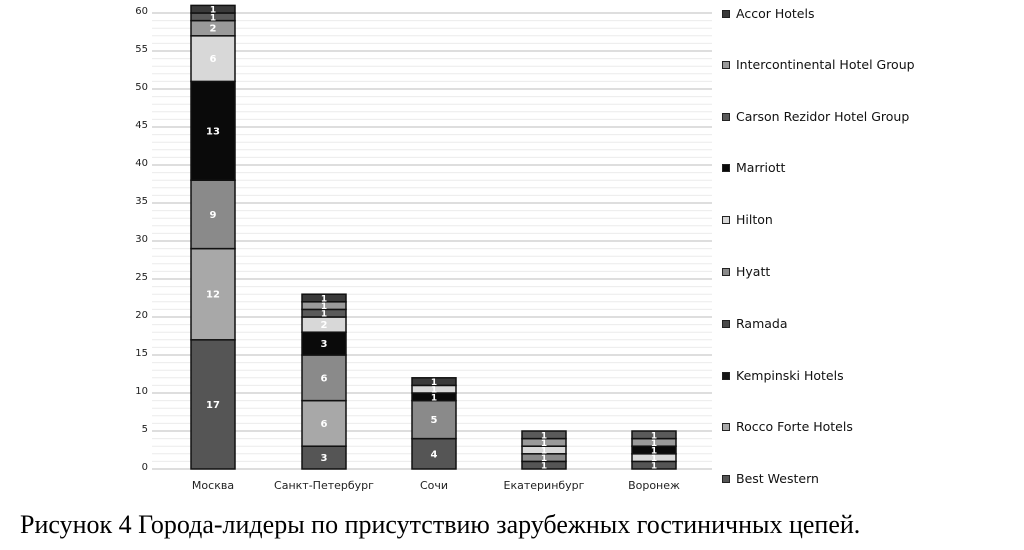  What do you see at coordinates (141, 125) in the screenshot?
I see `y-tick-label: 45` at bounding box center [141, 125].